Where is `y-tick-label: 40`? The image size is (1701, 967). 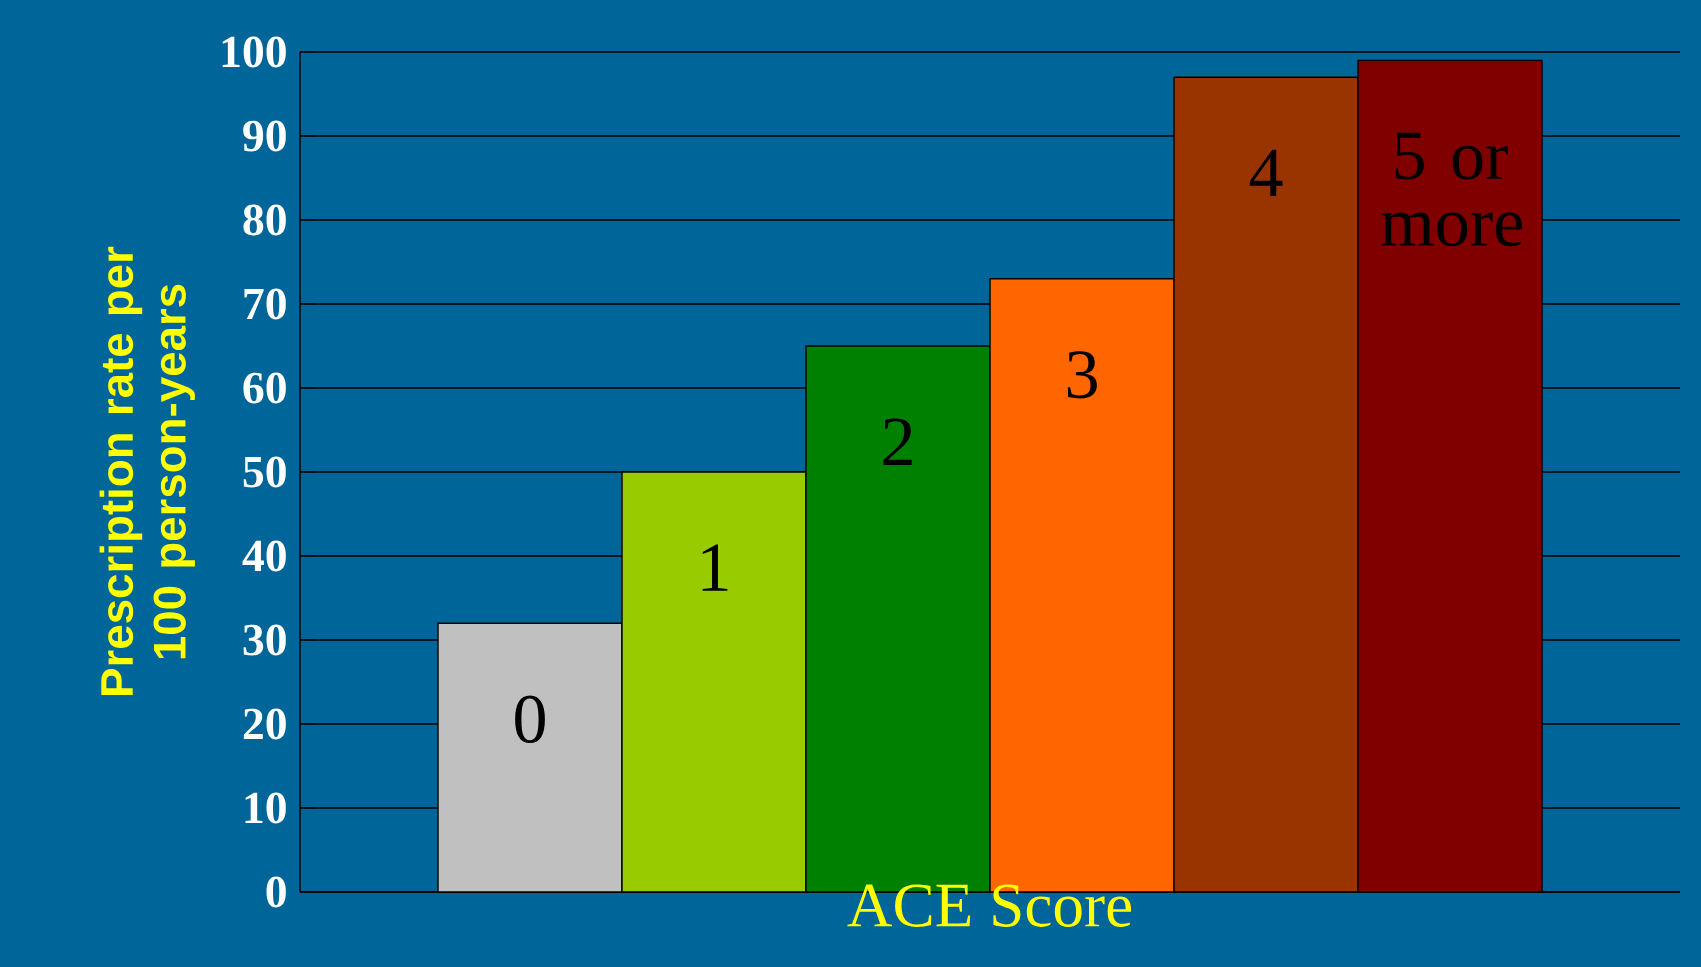 y-tick-label: 40 is located at coordinates (264, 556).